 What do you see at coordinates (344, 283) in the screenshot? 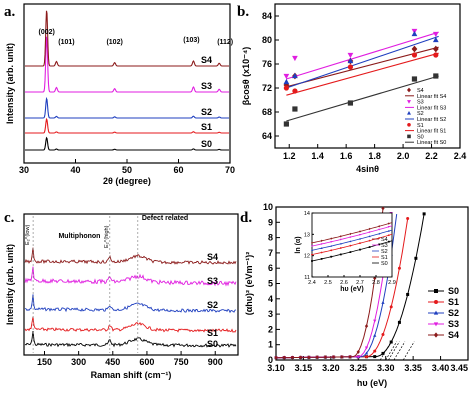
I see `inset-x-tick-label: 2.6` at bounding box center [344, 283].